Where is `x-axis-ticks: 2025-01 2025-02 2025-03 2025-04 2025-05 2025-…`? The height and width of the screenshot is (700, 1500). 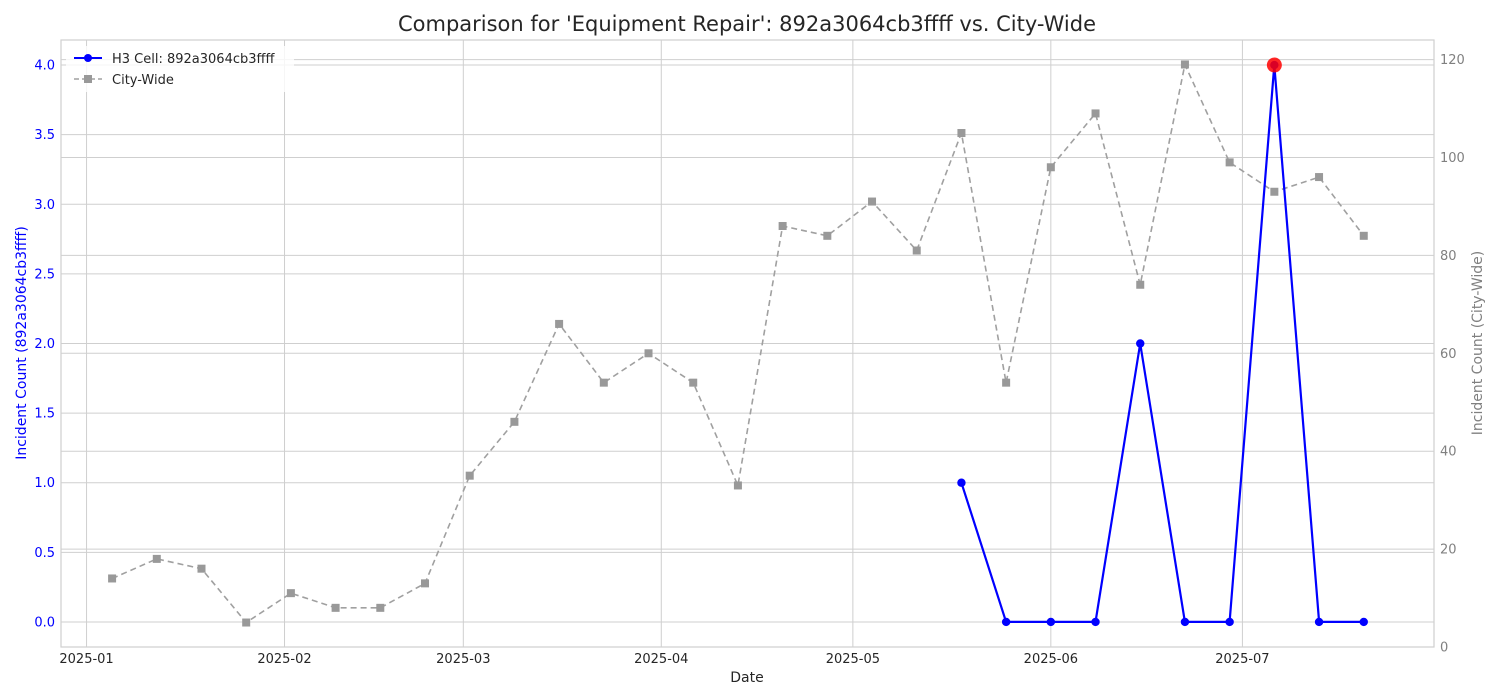
x-axis-ticks: 2025-01 2025-02 2025-03 2025-04 2025-05 2025-… is located at coordinates (664, 659).